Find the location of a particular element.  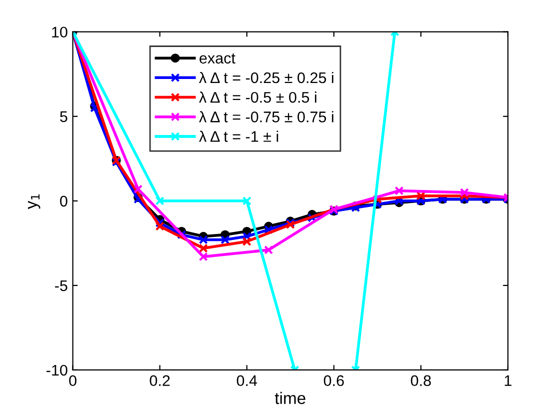

legend-label: exact is located at coordinates (218, 59).